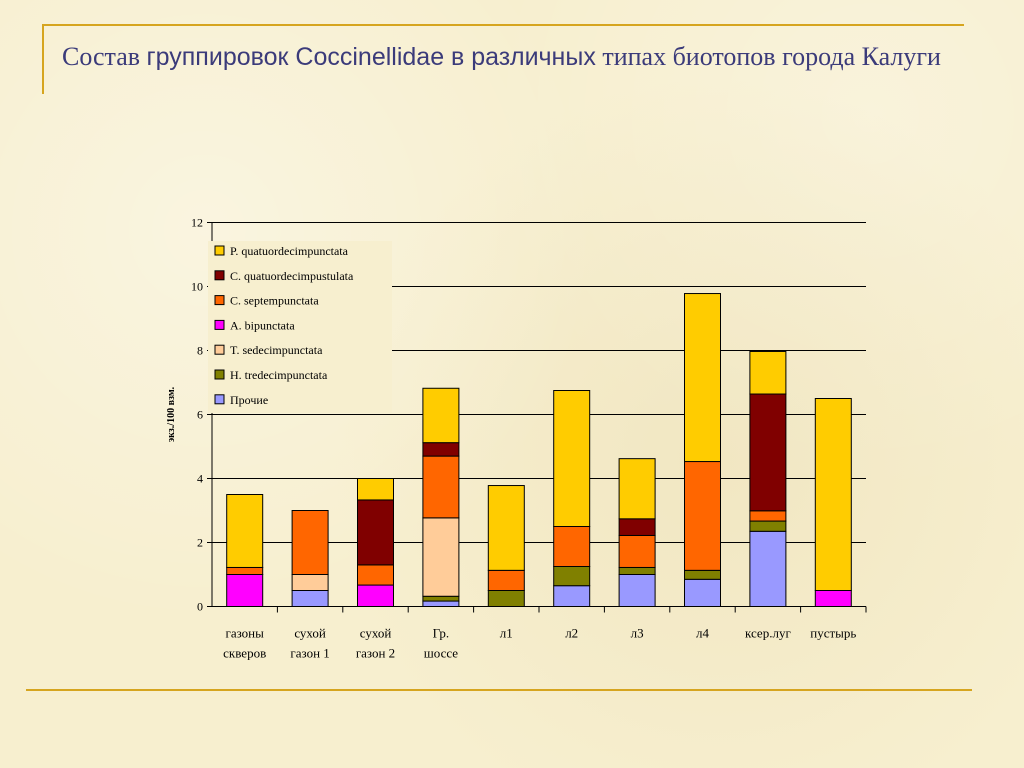  I want to click on title-part-2: группировок Coccinellidae в различных, so click(371, 57).